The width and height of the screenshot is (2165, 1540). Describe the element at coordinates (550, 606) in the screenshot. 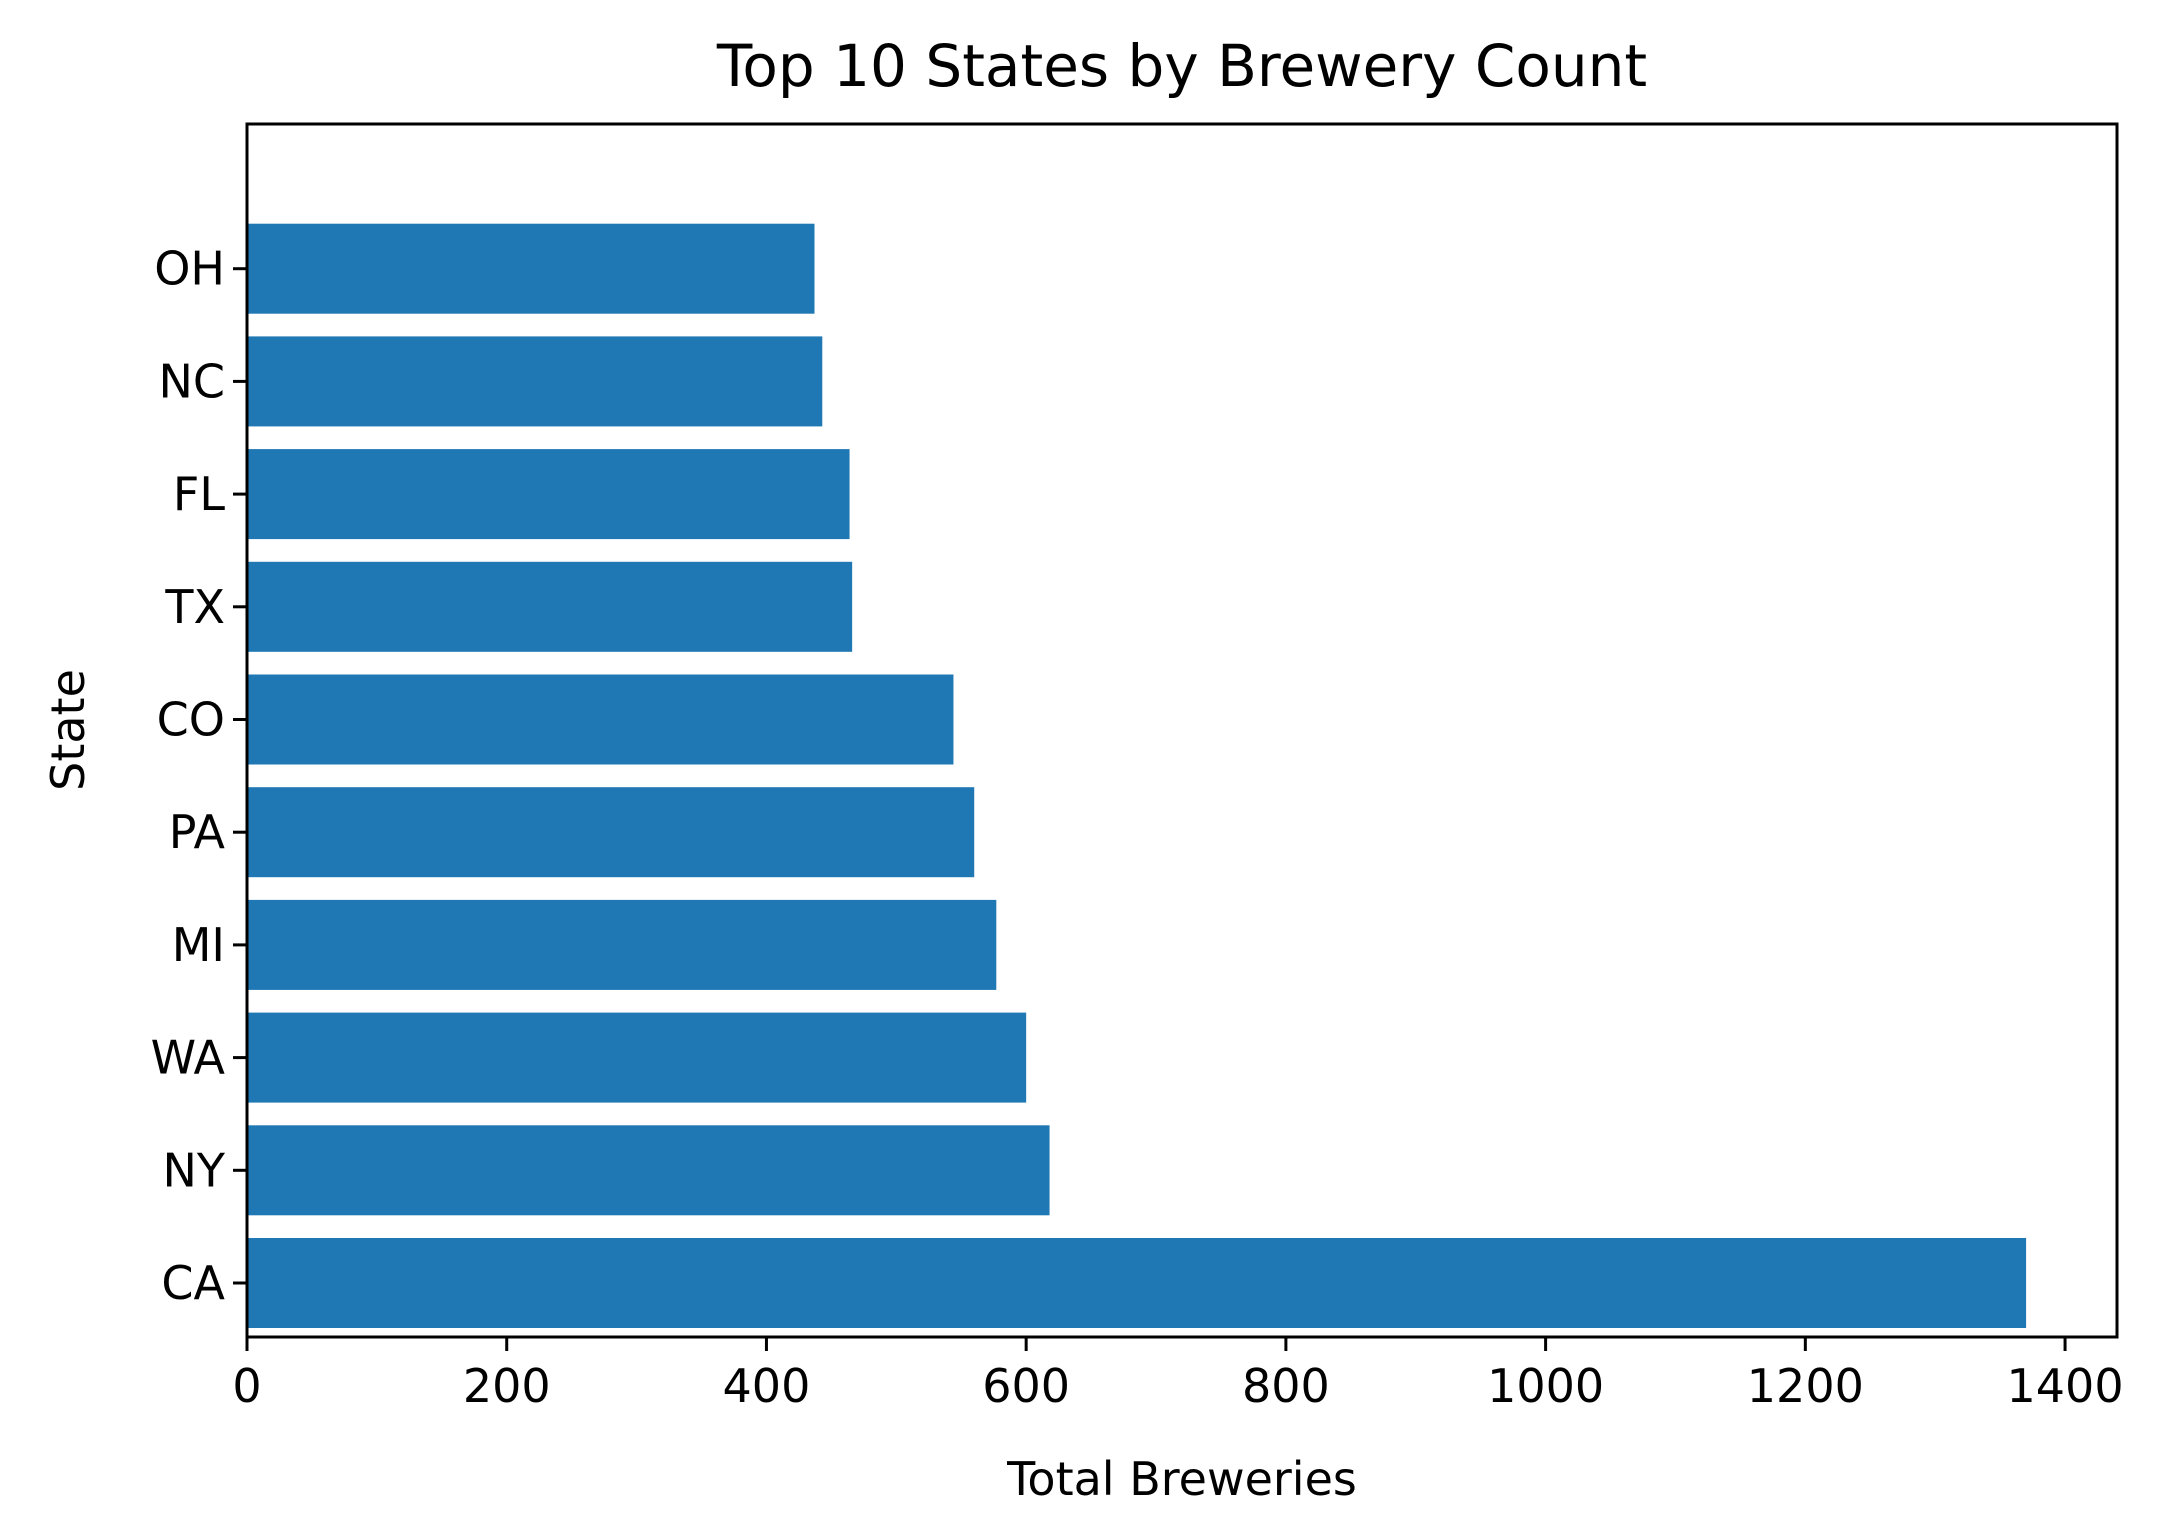

I see `bar-tx` at that location.